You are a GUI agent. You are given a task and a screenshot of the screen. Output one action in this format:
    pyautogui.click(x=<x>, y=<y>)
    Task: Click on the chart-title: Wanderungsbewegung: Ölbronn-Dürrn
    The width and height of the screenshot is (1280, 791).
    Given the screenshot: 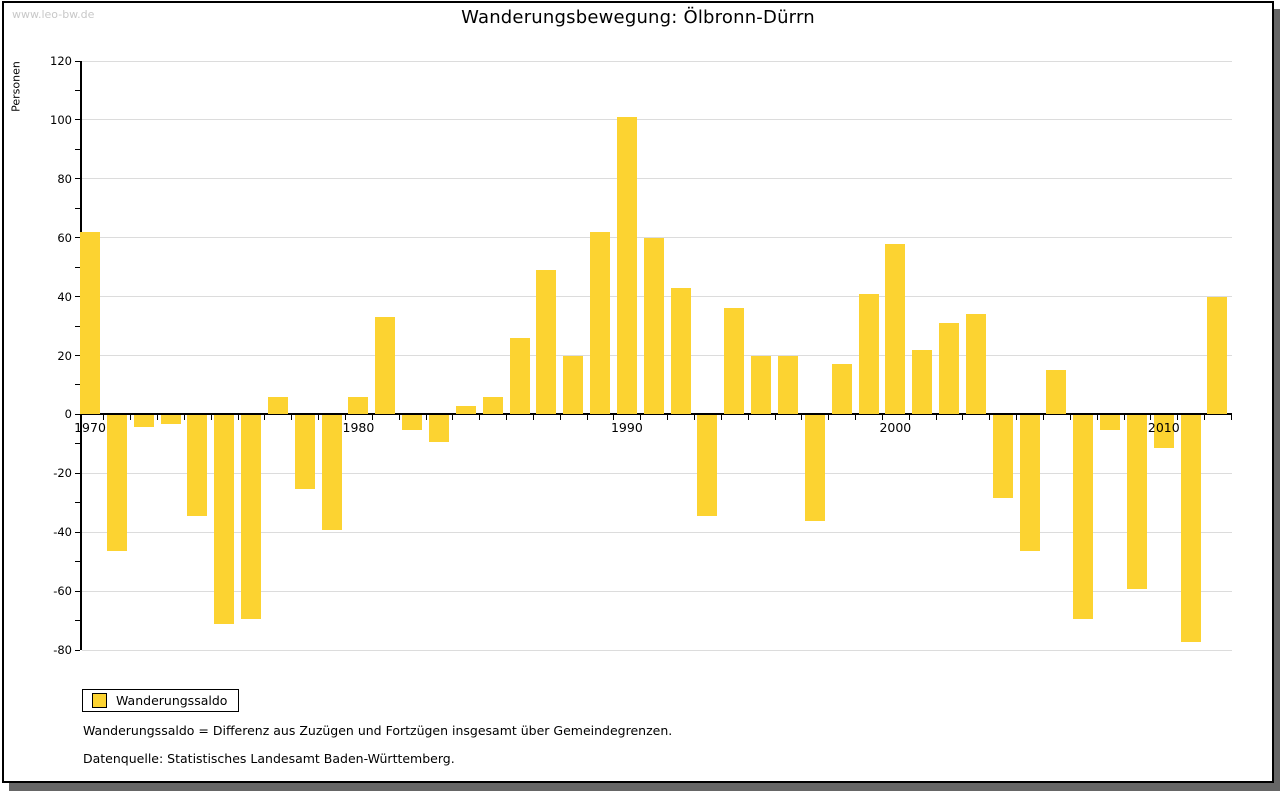 What is the action you would take?
    pyautogui.click(x=638, y=17)
    